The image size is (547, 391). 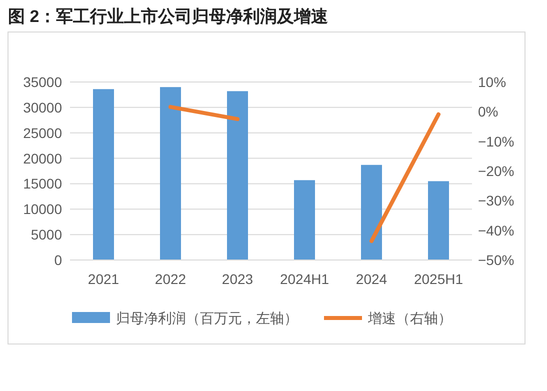 I want to click on x-tick-label: 2022, so click(x=170, y=279).